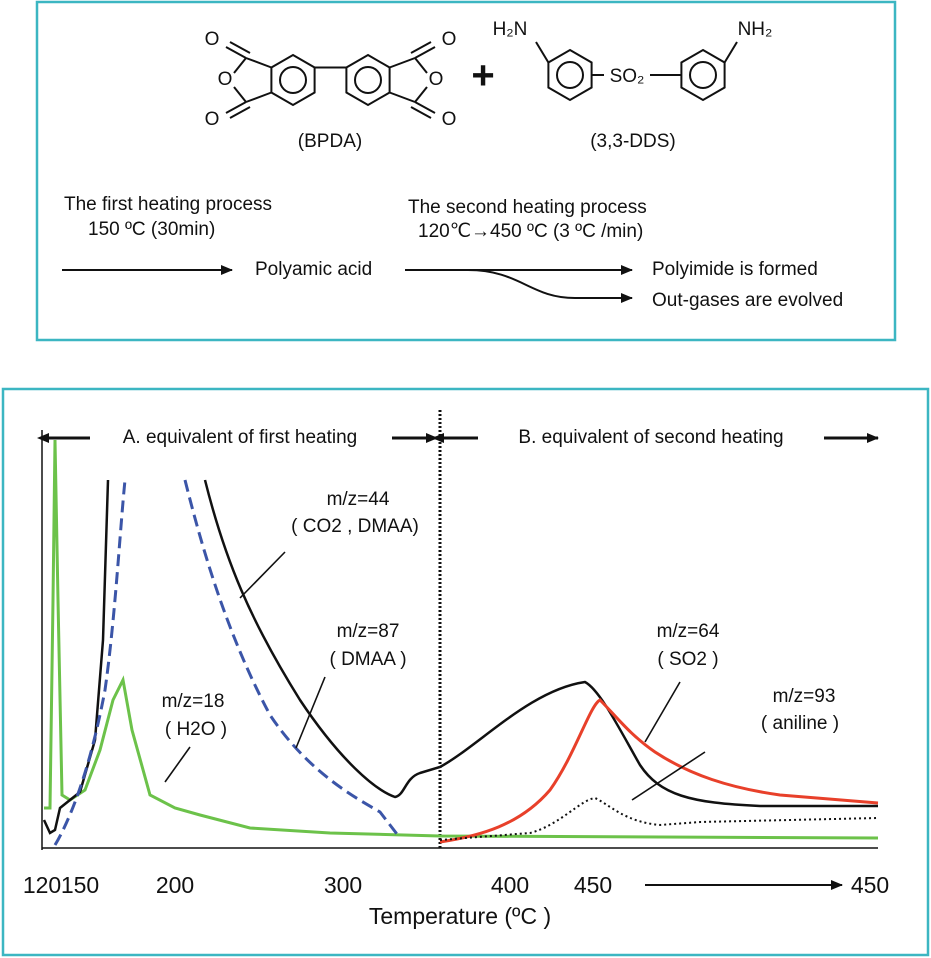 The height and width of the screenshot is (958, 931). What do you see at coordinates (313, 269) in the screenshot?
I see `intermediate: Polyamic acid` at bounding box center [313, 269].